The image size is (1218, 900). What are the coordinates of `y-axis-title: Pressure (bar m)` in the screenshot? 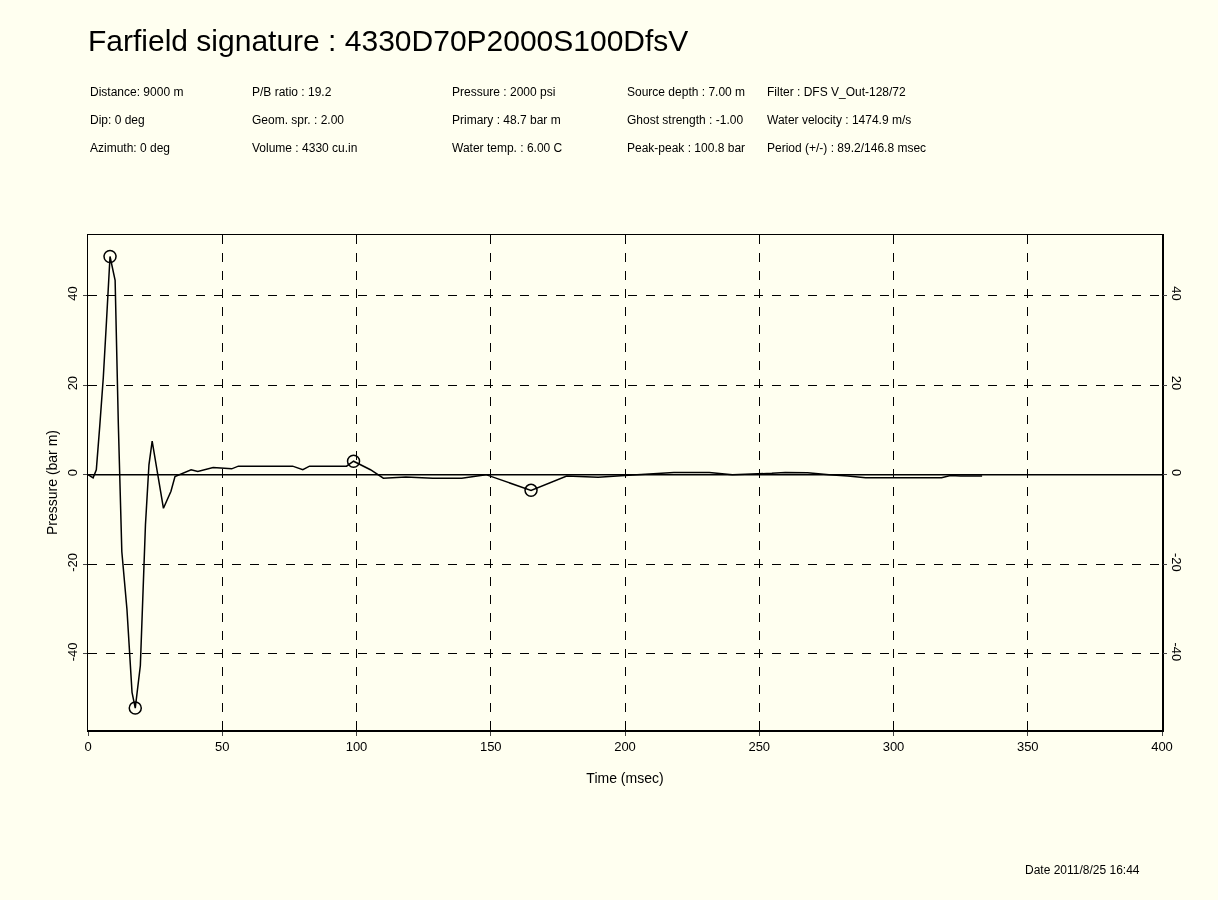 It's located at (52, 482).